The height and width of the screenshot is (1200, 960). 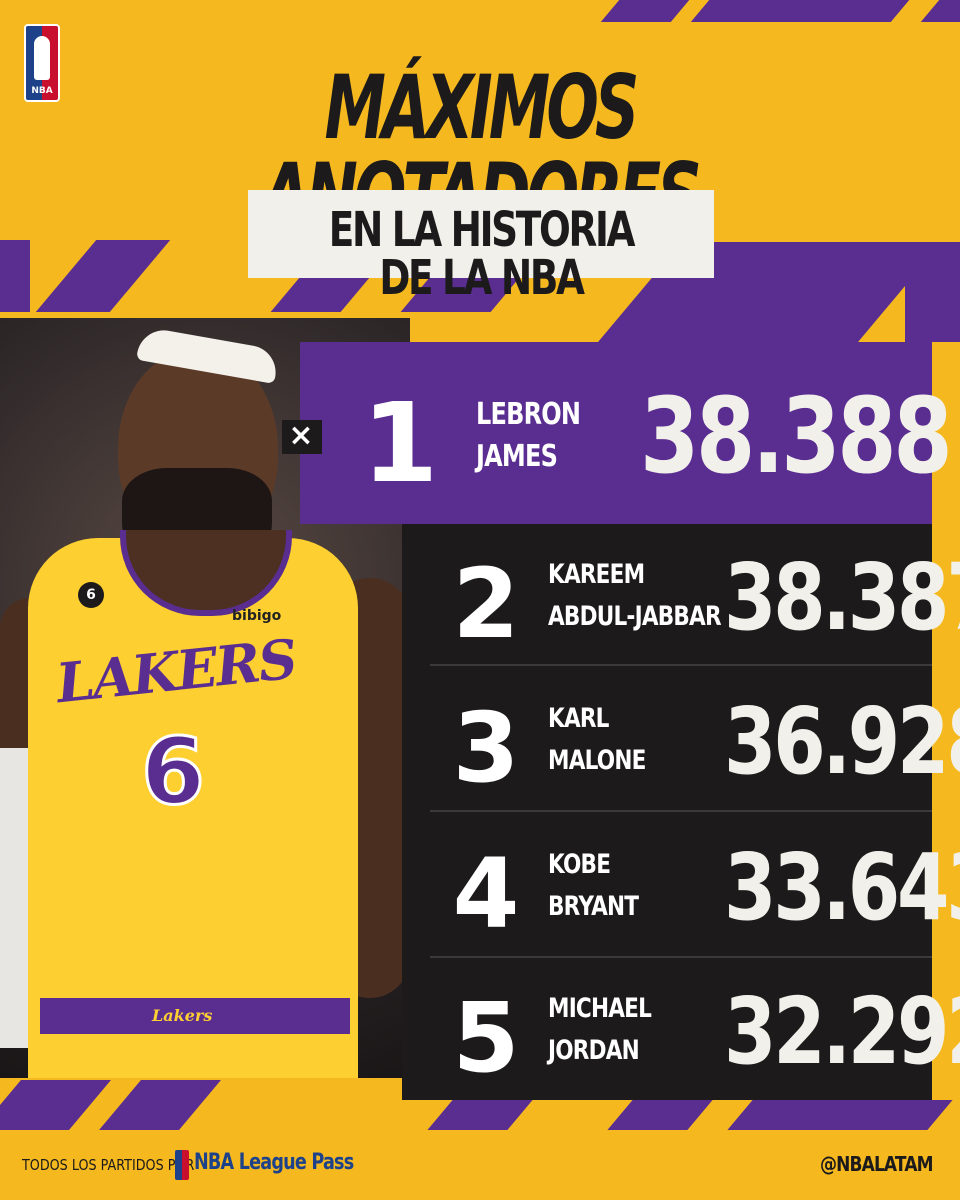 What do you see at coordinates (578, 718) in the screenshot?
I see `player-first-name: KARL` at bounding box center [578, 718].